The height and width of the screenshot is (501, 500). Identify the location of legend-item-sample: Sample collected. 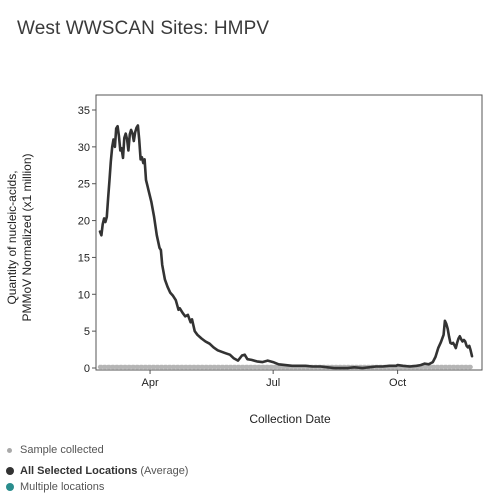
(55, 450).